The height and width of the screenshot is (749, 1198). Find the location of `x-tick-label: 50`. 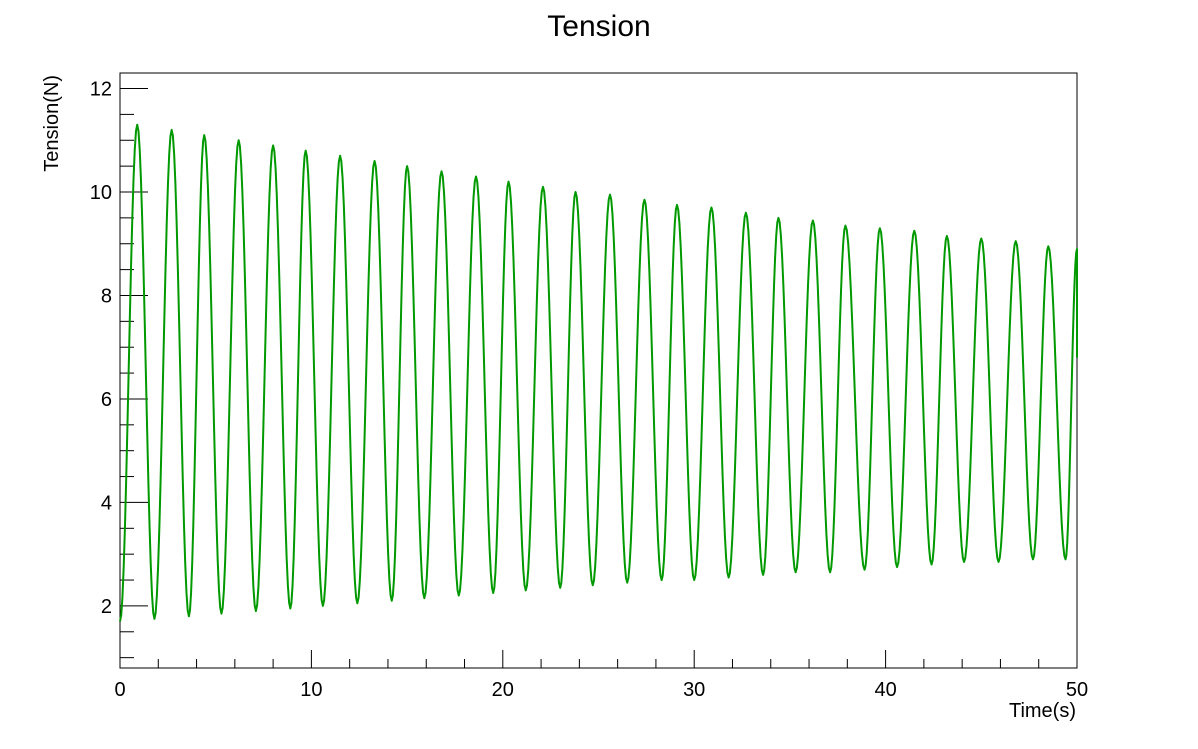

x-tick-label: 50 is located at coordinates (1077, 690).